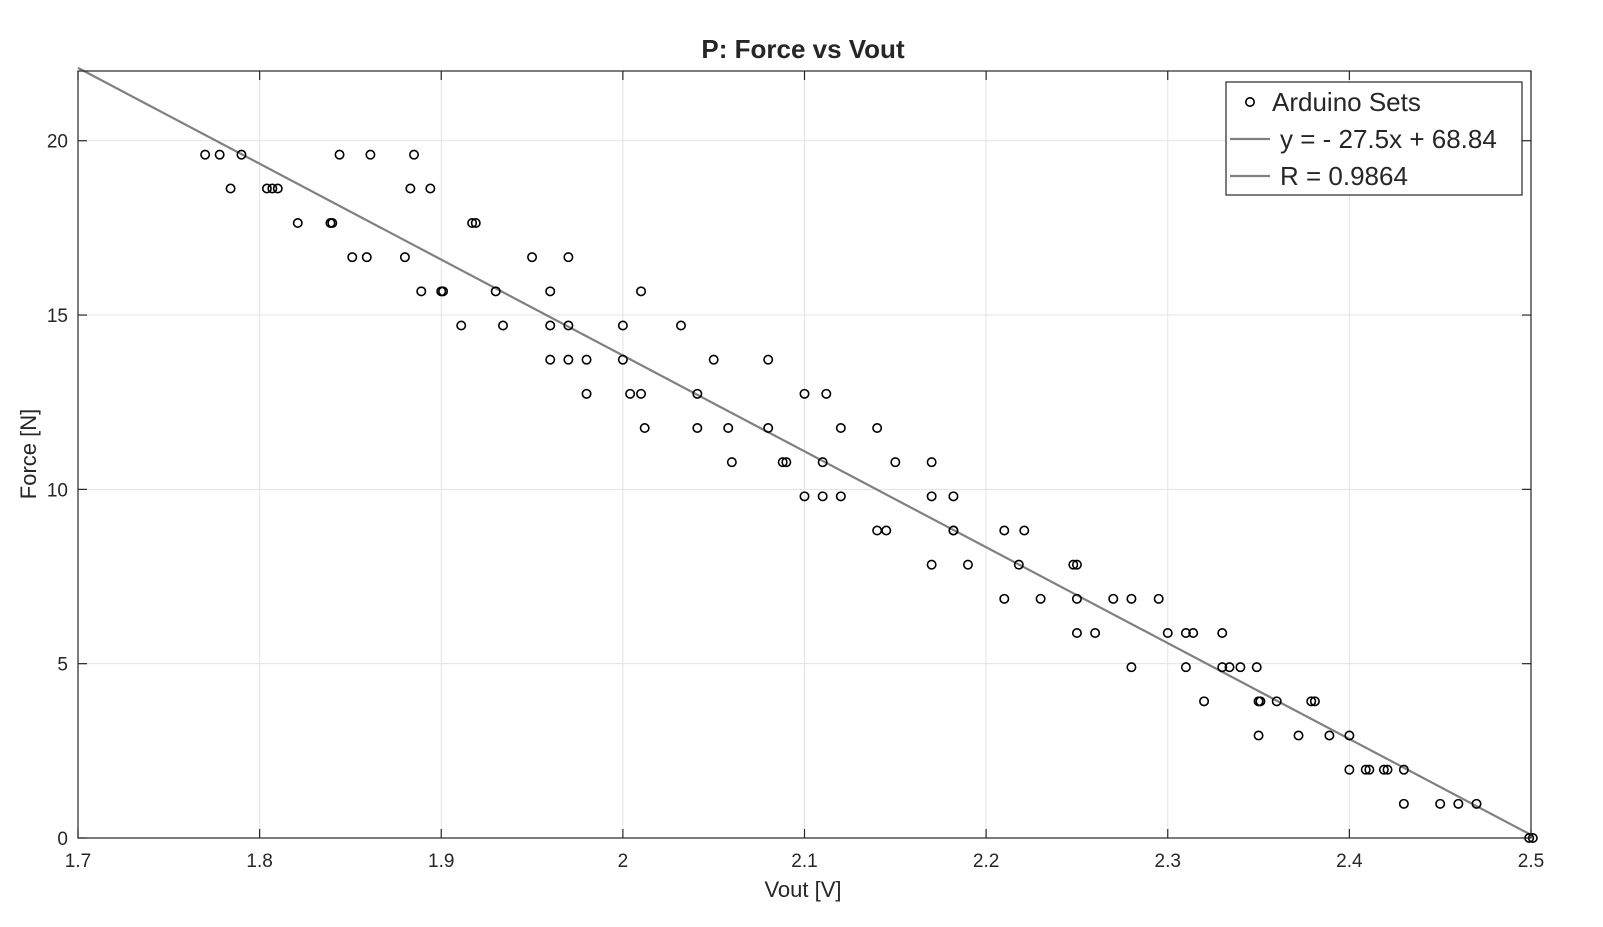  Describe the element at coordinates (62, 839) in the screenshot. I see `y-tick-label: 0` at that location.